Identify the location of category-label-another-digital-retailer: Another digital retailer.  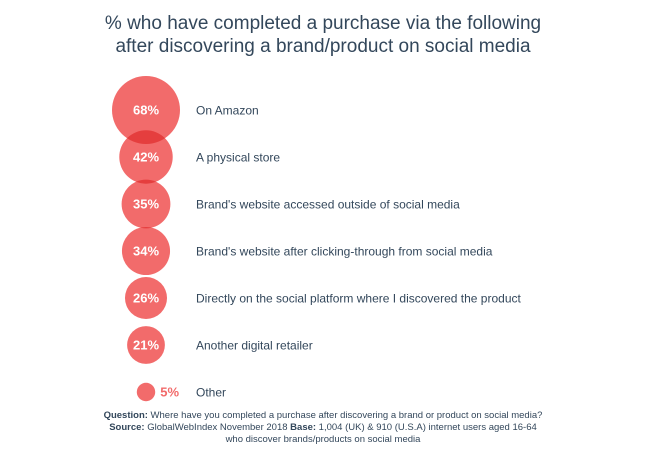
(254, 346).